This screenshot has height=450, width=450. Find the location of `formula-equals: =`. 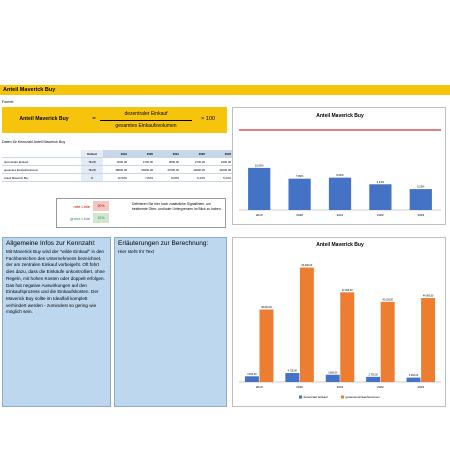

formula-equals: = is located at coordinates (94, 119).